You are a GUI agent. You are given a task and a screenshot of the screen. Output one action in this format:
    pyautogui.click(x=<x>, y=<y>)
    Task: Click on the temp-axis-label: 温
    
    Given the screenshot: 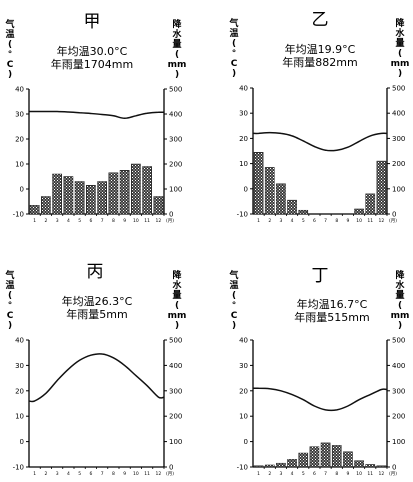 What is the action you would take?
    pyautogui.click(x=9, y=285)
    